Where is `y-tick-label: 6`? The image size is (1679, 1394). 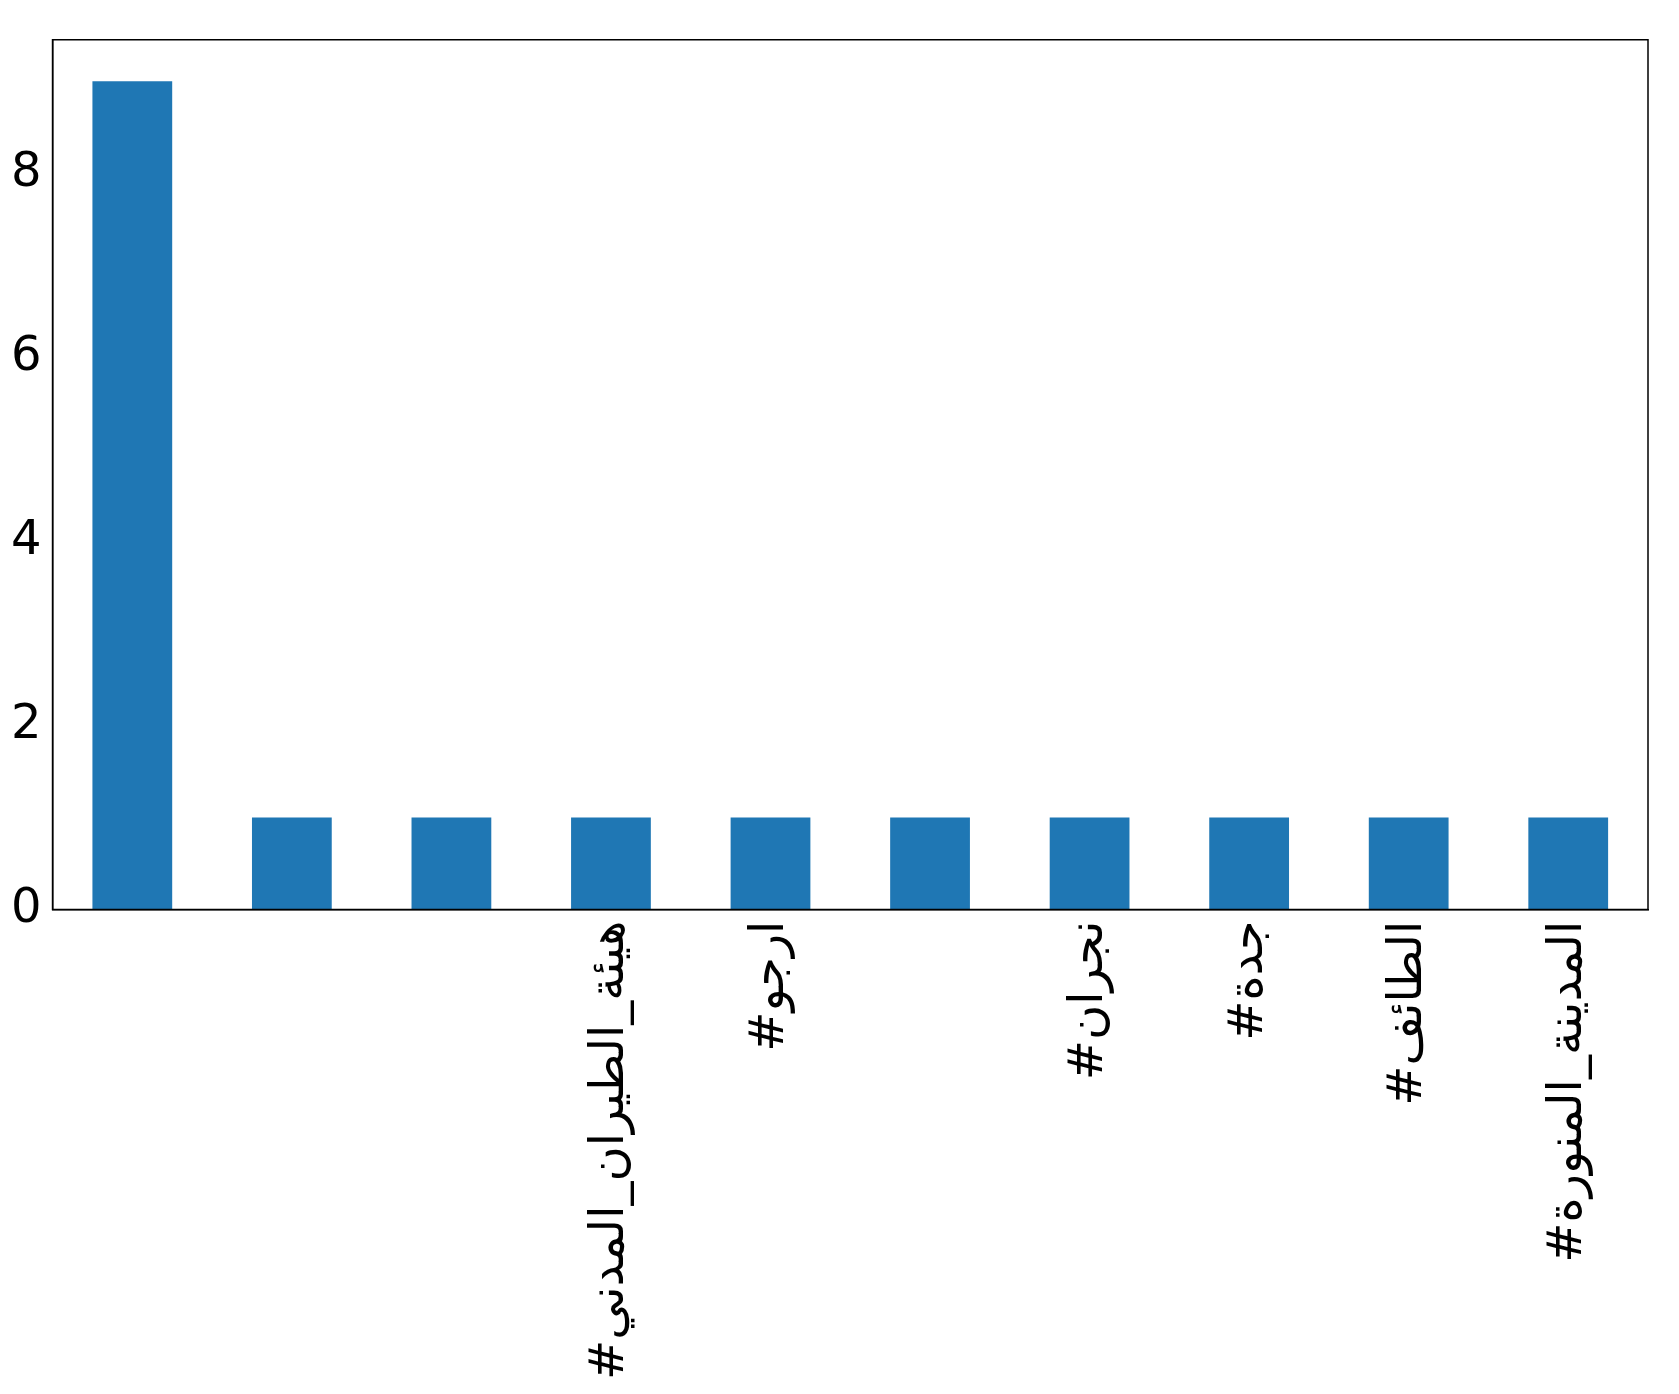
y-tick-label: 6 is located at coordinates (26, 352).